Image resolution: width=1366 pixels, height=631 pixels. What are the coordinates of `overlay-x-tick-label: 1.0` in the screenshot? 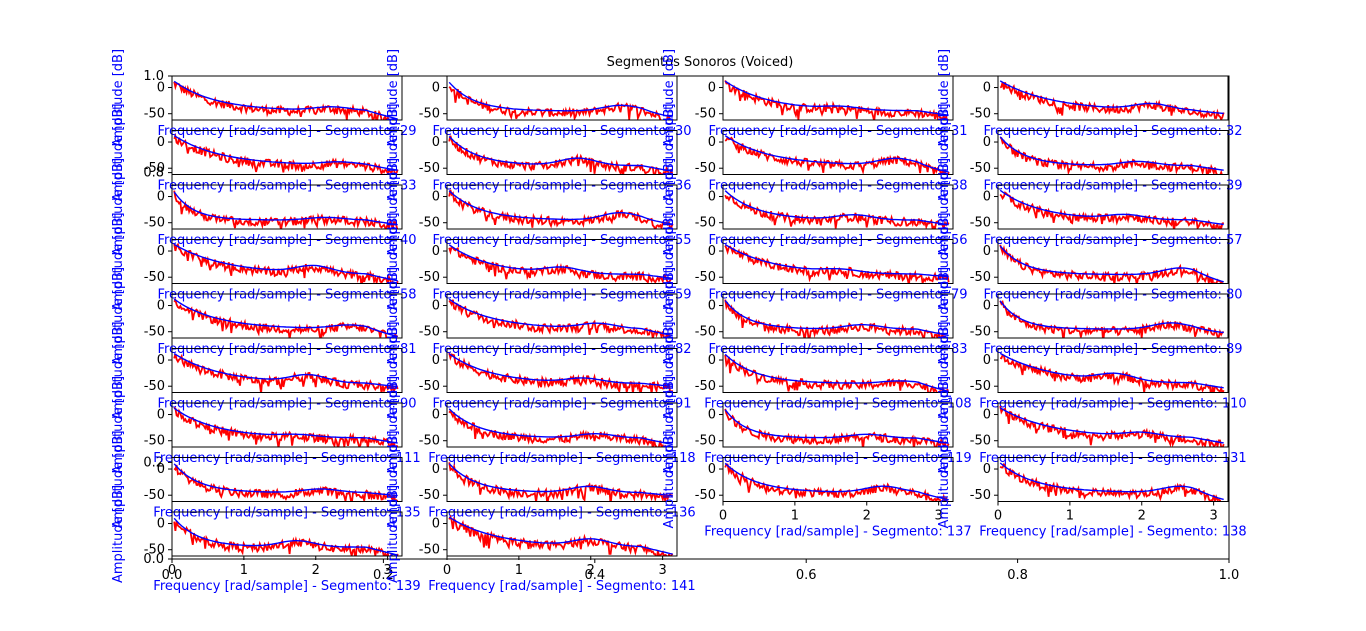 It's located at (1229, 575).